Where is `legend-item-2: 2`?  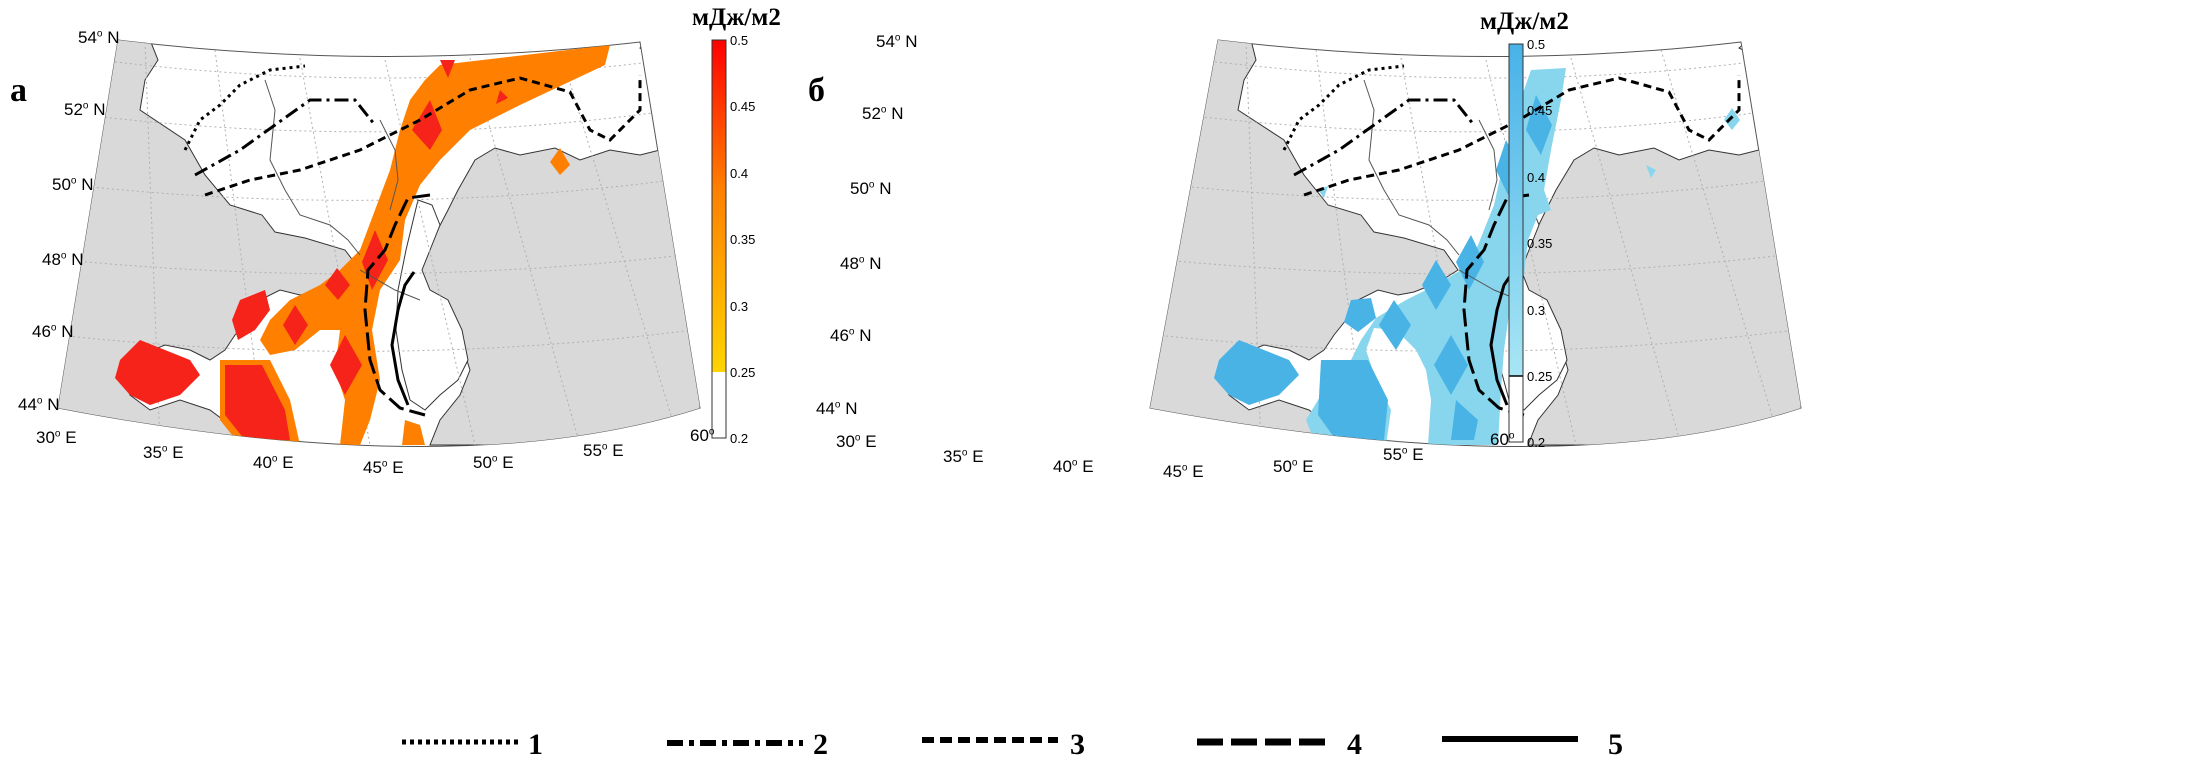 legend-item-2: 2 is located at coordinates (750, 730).